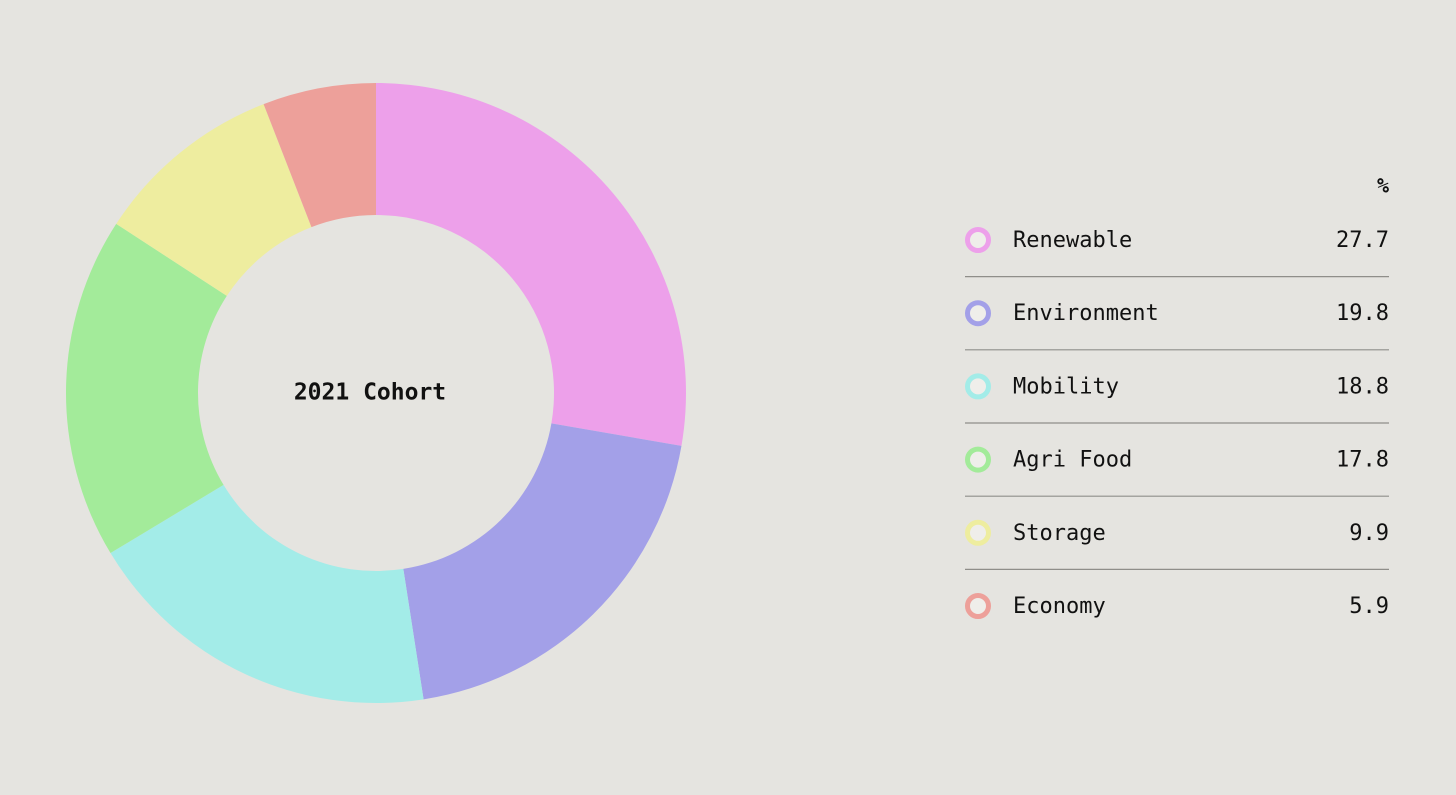  What do you see at coordinates (1072, 240) in the screenshot?
I see `legend-label: Renewable` at bounding box center [1072, 240].